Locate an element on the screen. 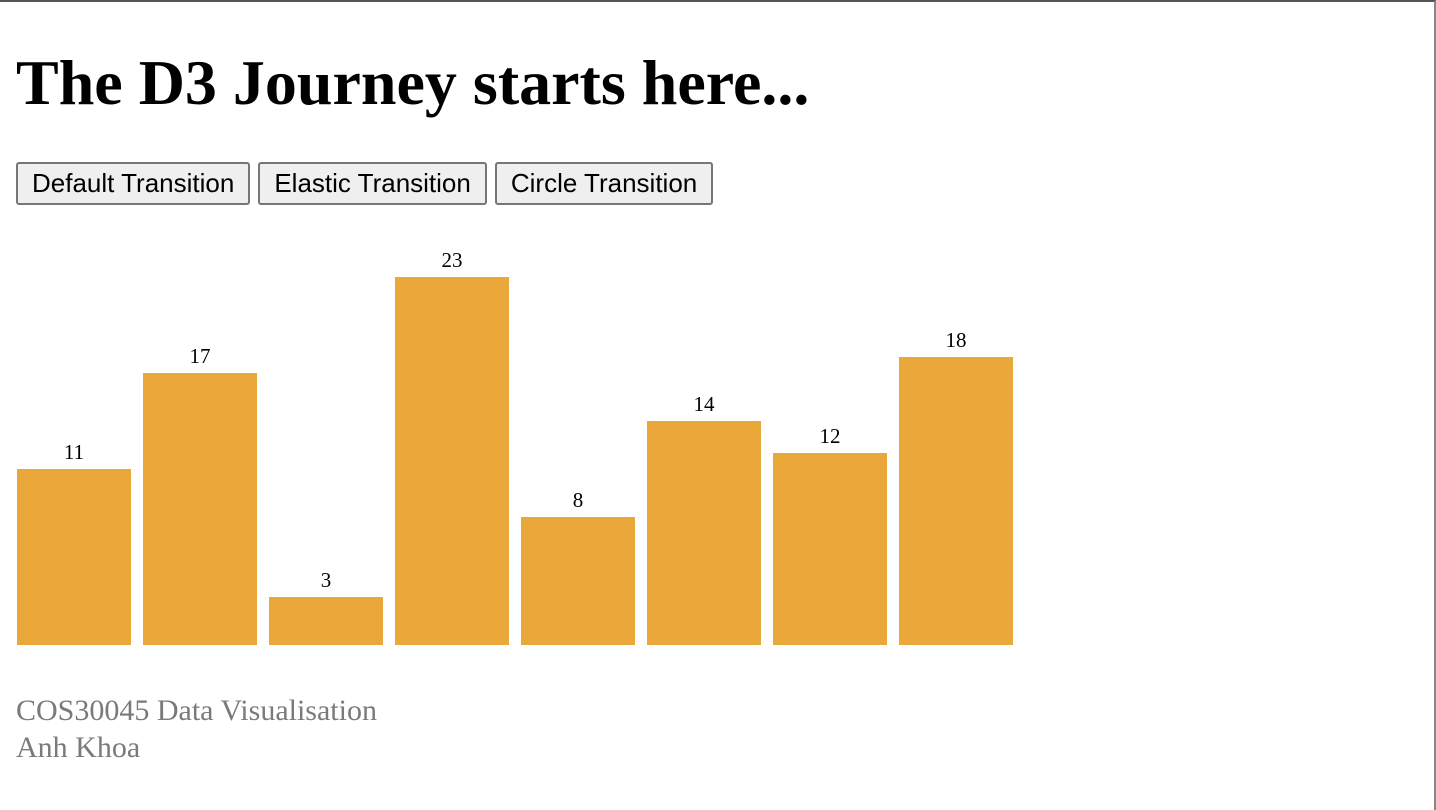 Image resolution: width=1436 pixels, height=810 pixels. footer-course: COS30045 Data Visualisation is located at coordinates (196, 710).